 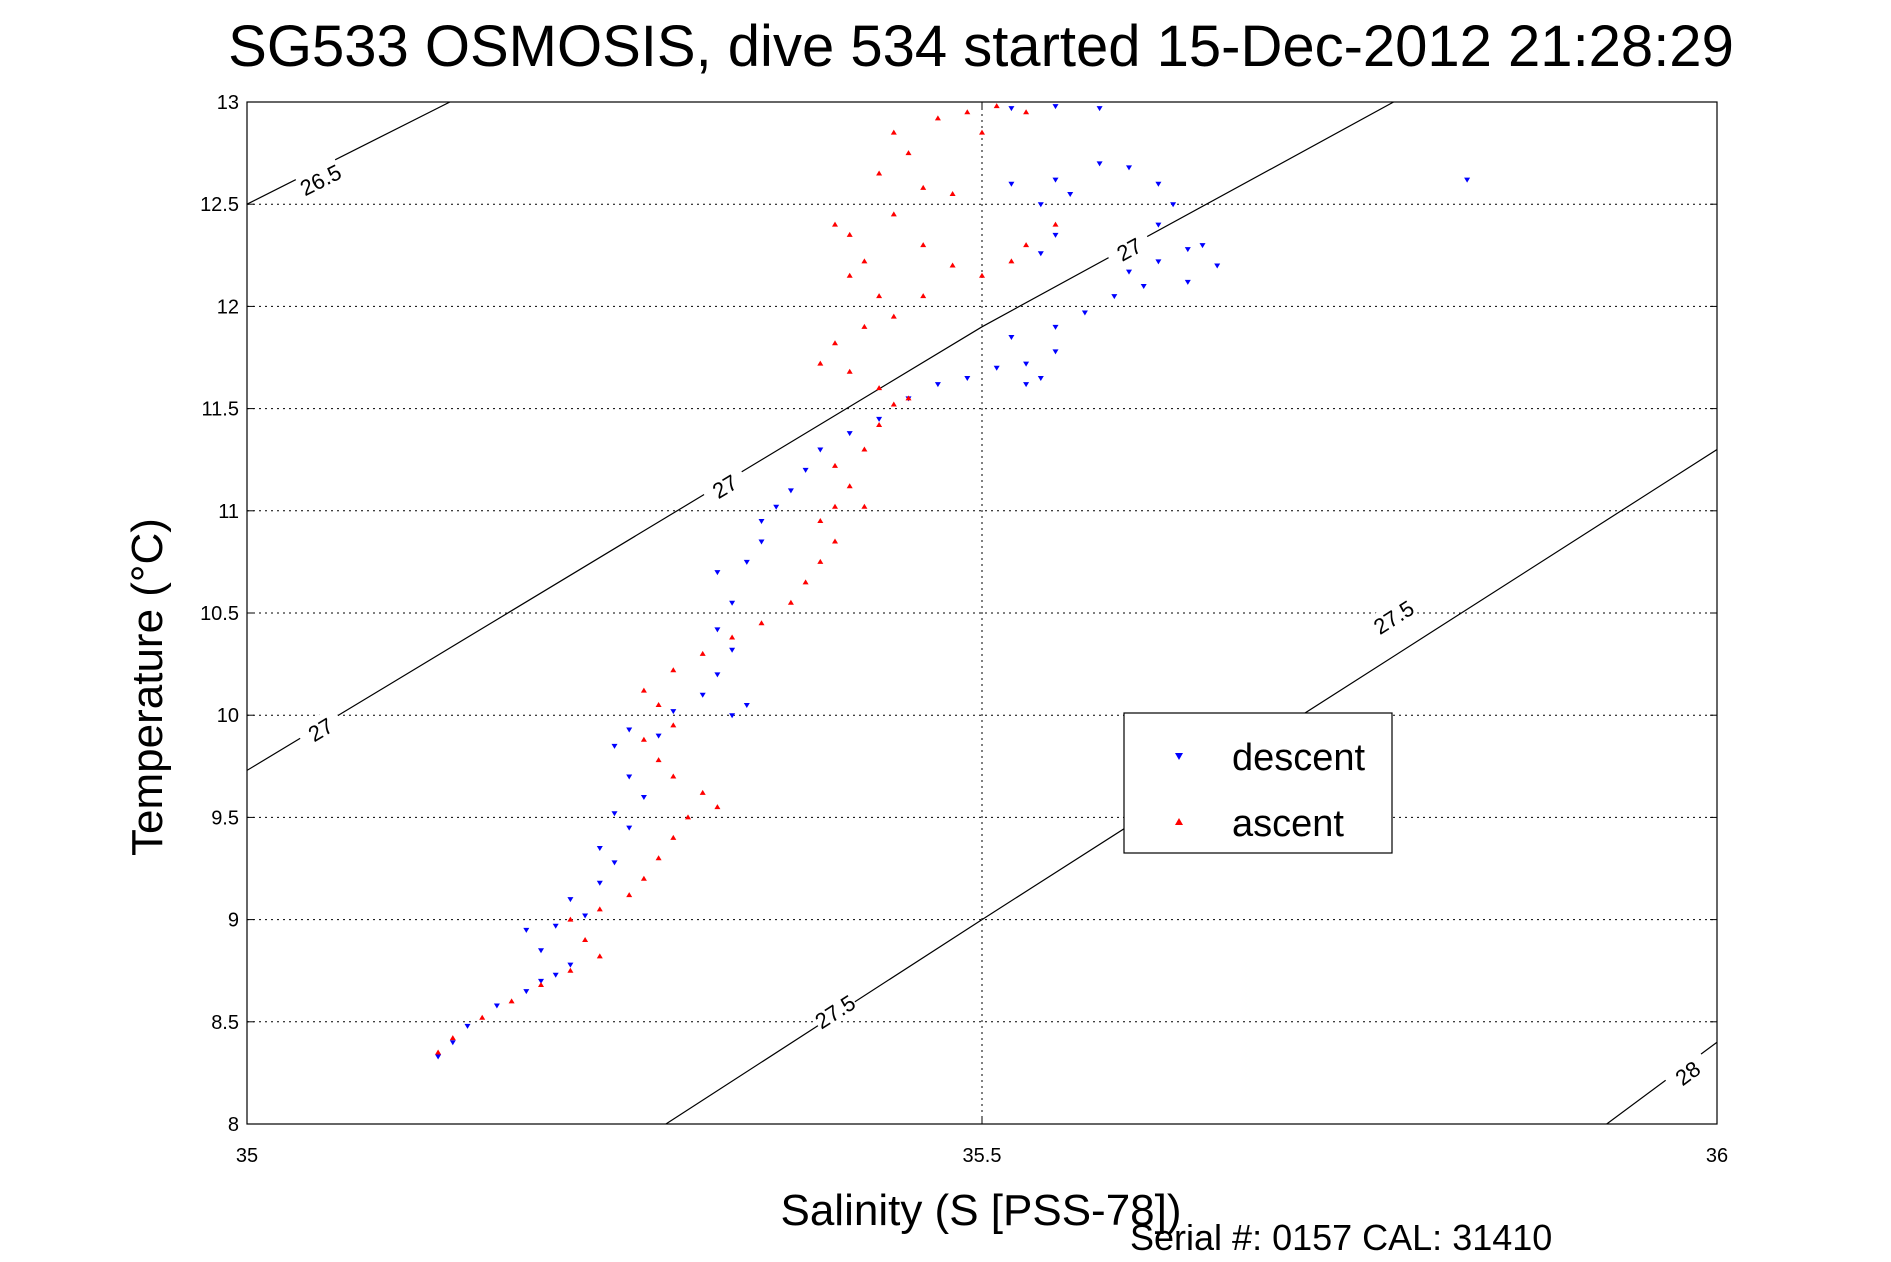 I want to click on x-tick-label: 36, so click(x=1717, y=1156).